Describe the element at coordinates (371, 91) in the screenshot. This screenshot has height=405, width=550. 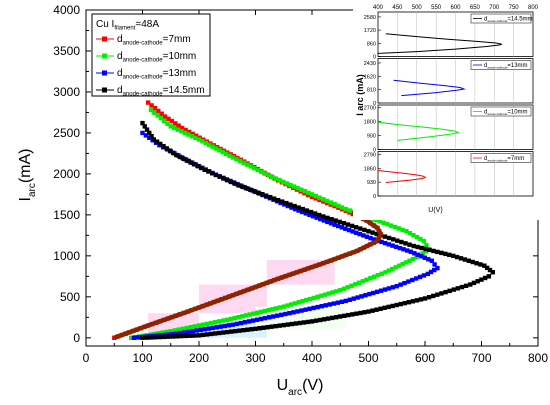
I see `inset-y-tick-label: 810` at that location.